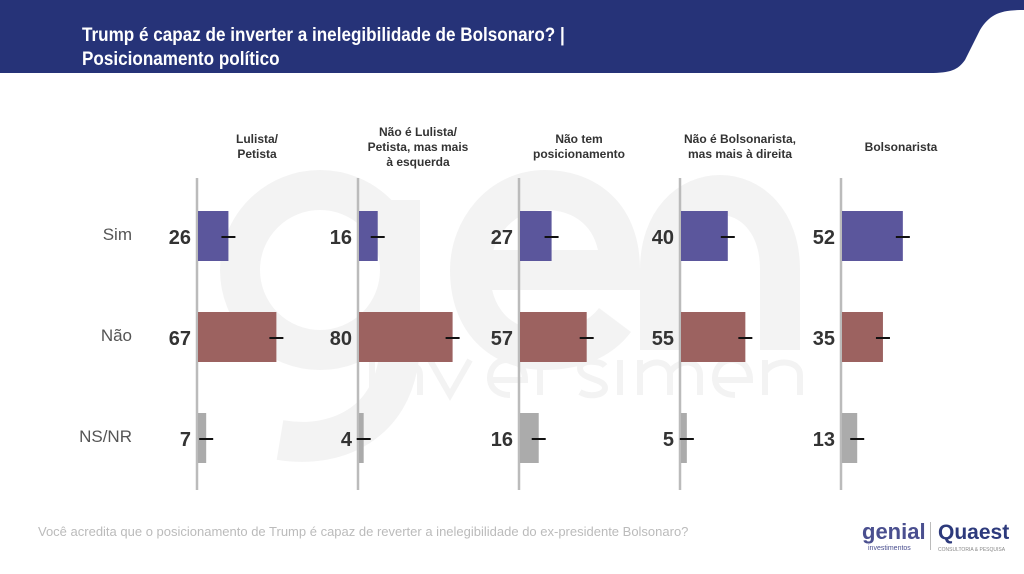  What do you see at coordinates (105, 436) in the screenshot?
I see `row-label: NS/NR` at bounding box center [105, 436].